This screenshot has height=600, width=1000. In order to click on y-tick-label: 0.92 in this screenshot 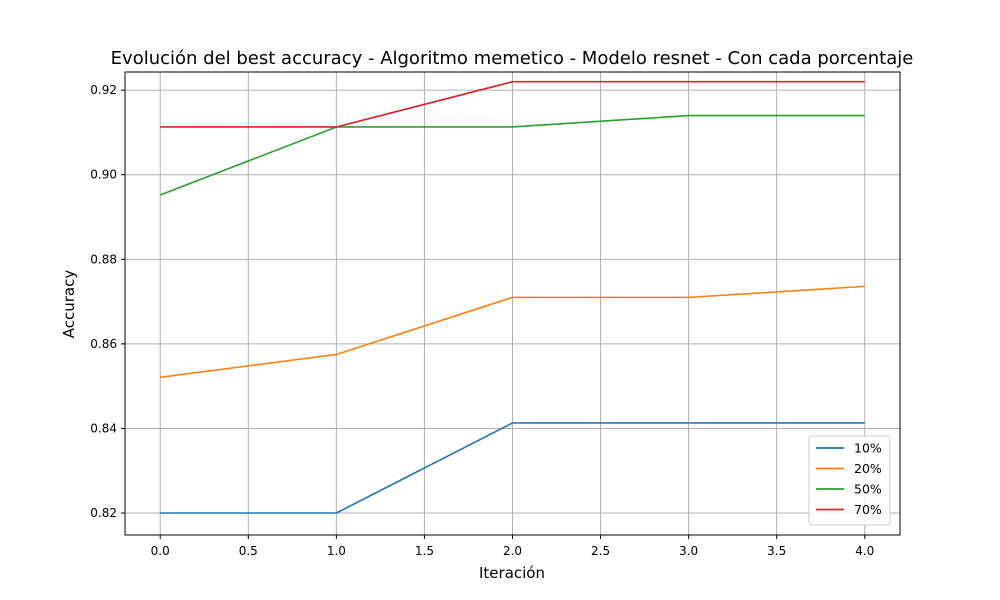, I will do `click(103, 90)`.